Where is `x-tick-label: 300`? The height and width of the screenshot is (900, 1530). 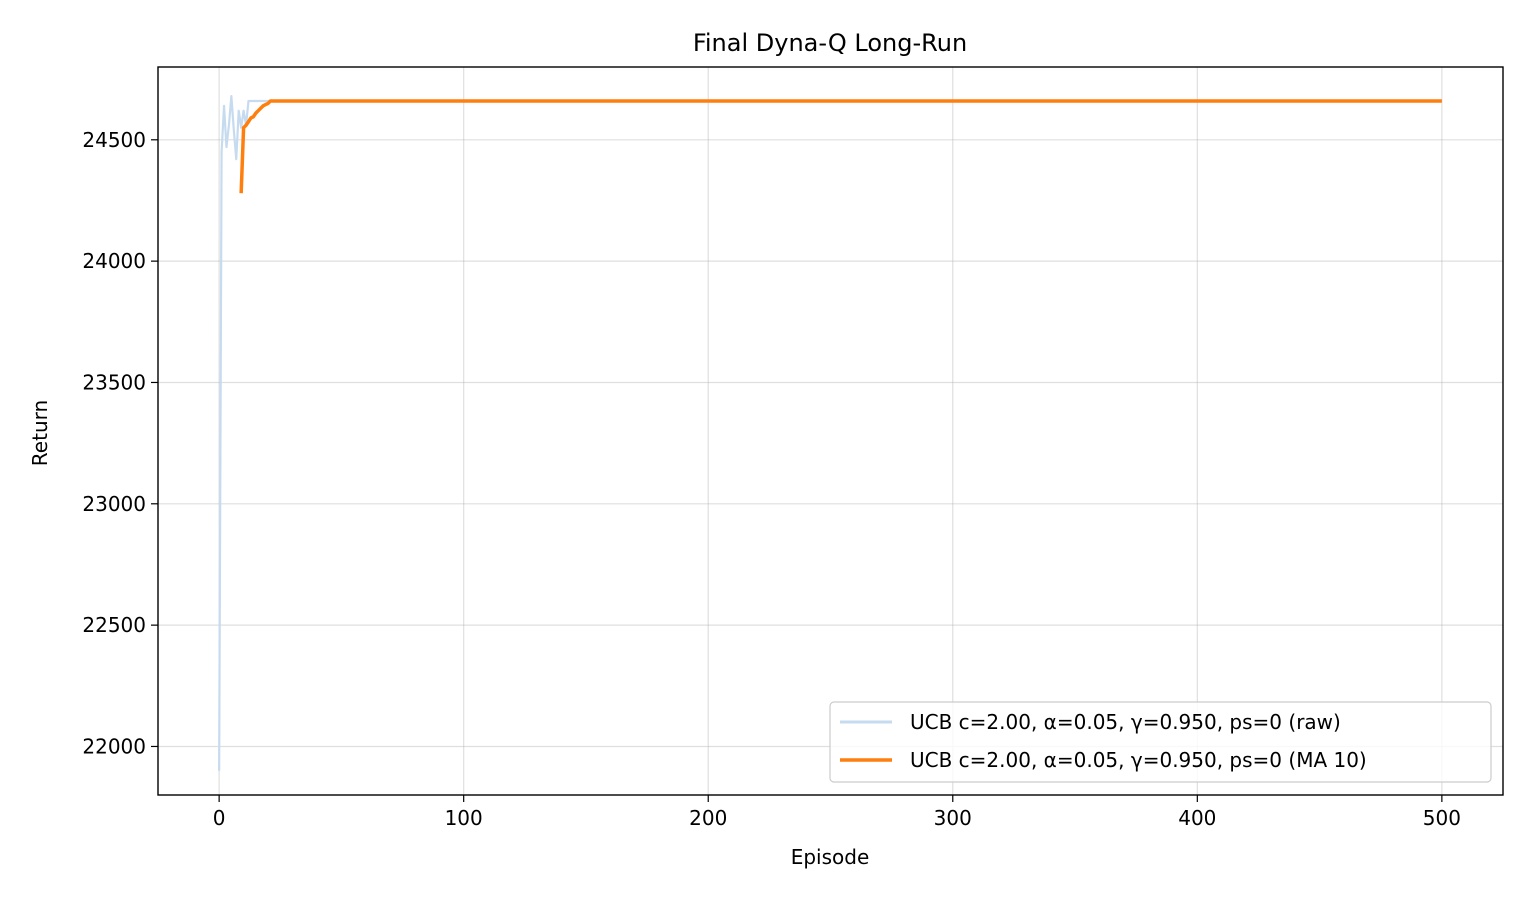 x-tick-label: 300 is located at coordinates (953, 818).